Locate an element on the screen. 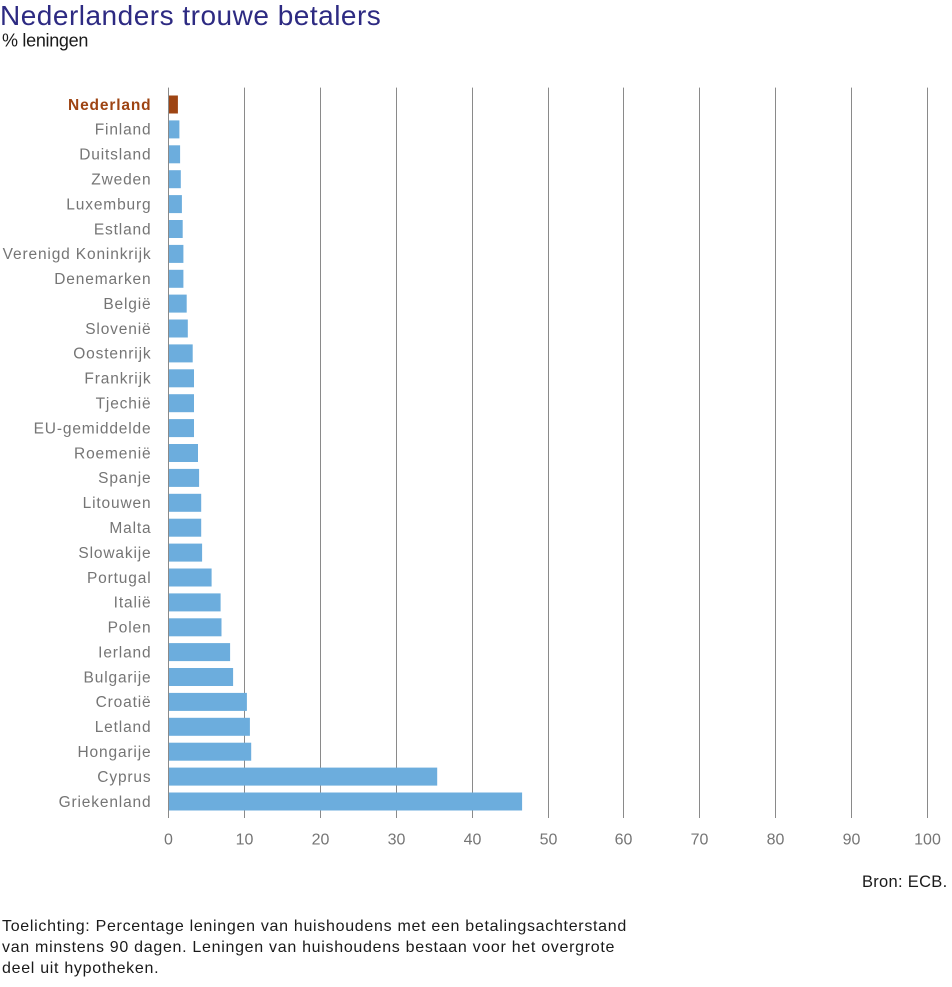 The image size is (952, 987). svg-text: België is located at coordinates (127, 304).